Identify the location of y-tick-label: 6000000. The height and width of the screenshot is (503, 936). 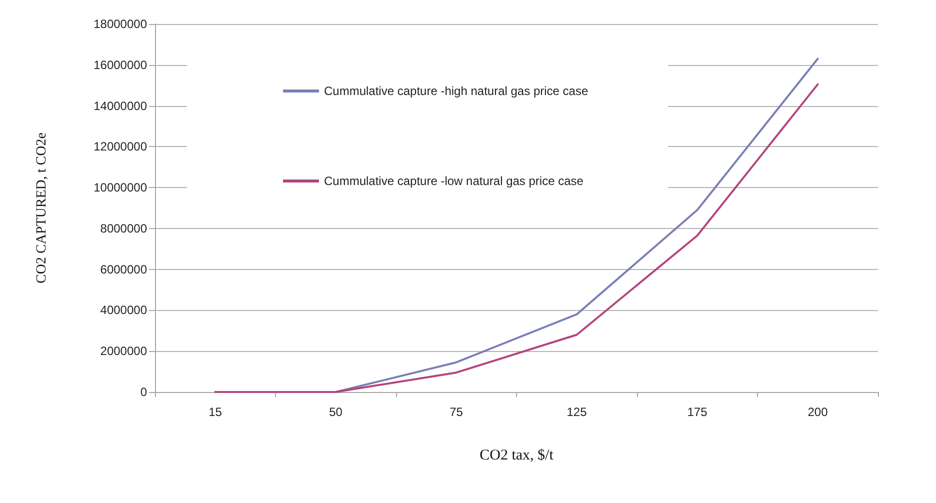
(124, 269).